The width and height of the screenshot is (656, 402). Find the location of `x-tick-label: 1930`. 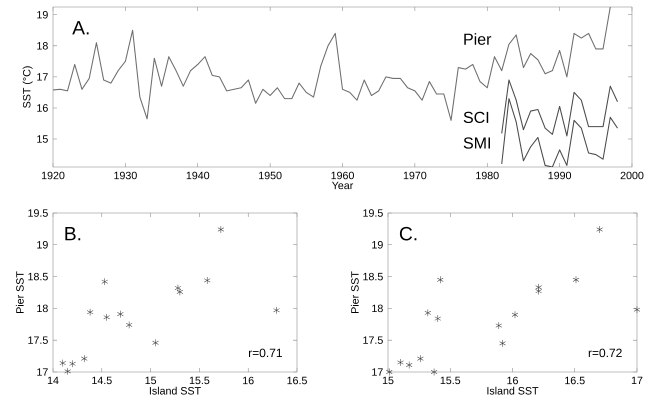

x-tick-label: 1930 is located at coordinates (125, 176).